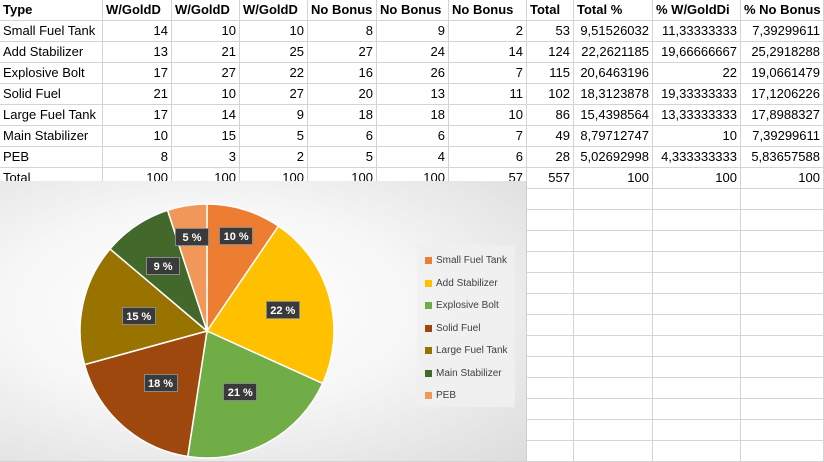 This screenshot has width=824, height=462. What do you see at coordinates (413, 73) in the screenshot?
I see `value-cell: 26` at bounding box center [413, 73].